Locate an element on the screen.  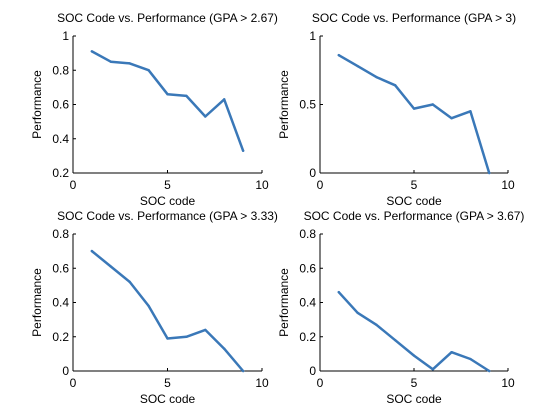
chart-title: SOC Code vs. Performance (GPA > 2.67) is located at coordinates (167, 18).